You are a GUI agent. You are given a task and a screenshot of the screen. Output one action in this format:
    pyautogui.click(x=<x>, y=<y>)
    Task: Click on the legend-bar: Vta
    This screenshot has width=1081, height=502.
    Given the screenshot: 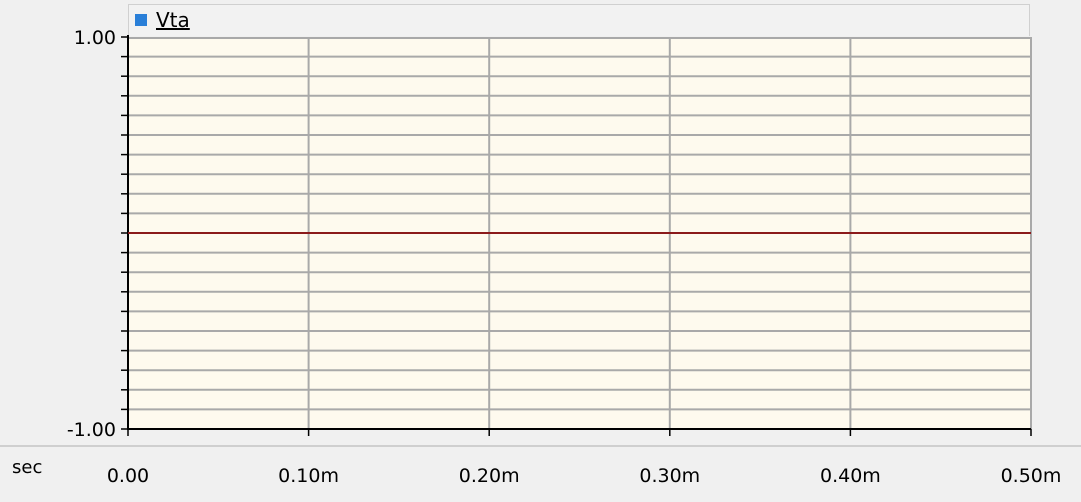 What is the action you would take?
    pyautogui.click(x=579, y=20)
    